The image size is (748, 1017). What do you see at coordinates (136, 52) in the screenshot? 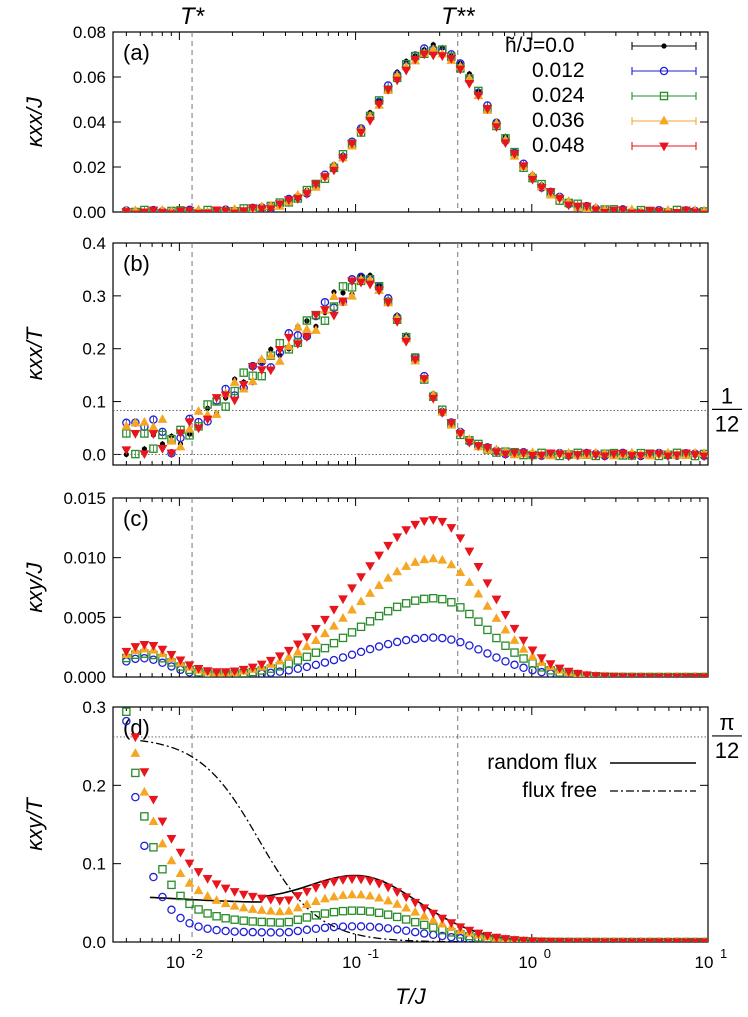
I see `panel-label: (a)` at bounding box center [136, 52].